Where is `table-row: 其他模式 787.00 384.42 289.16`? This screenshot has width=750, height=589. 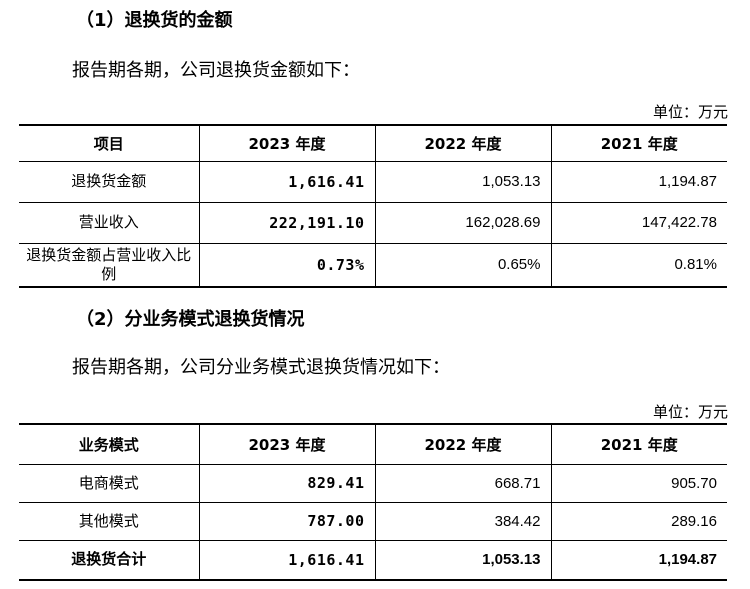
table-row: 其他模式 787.00 384.42 289.16 is located at coordinates (373, 521).